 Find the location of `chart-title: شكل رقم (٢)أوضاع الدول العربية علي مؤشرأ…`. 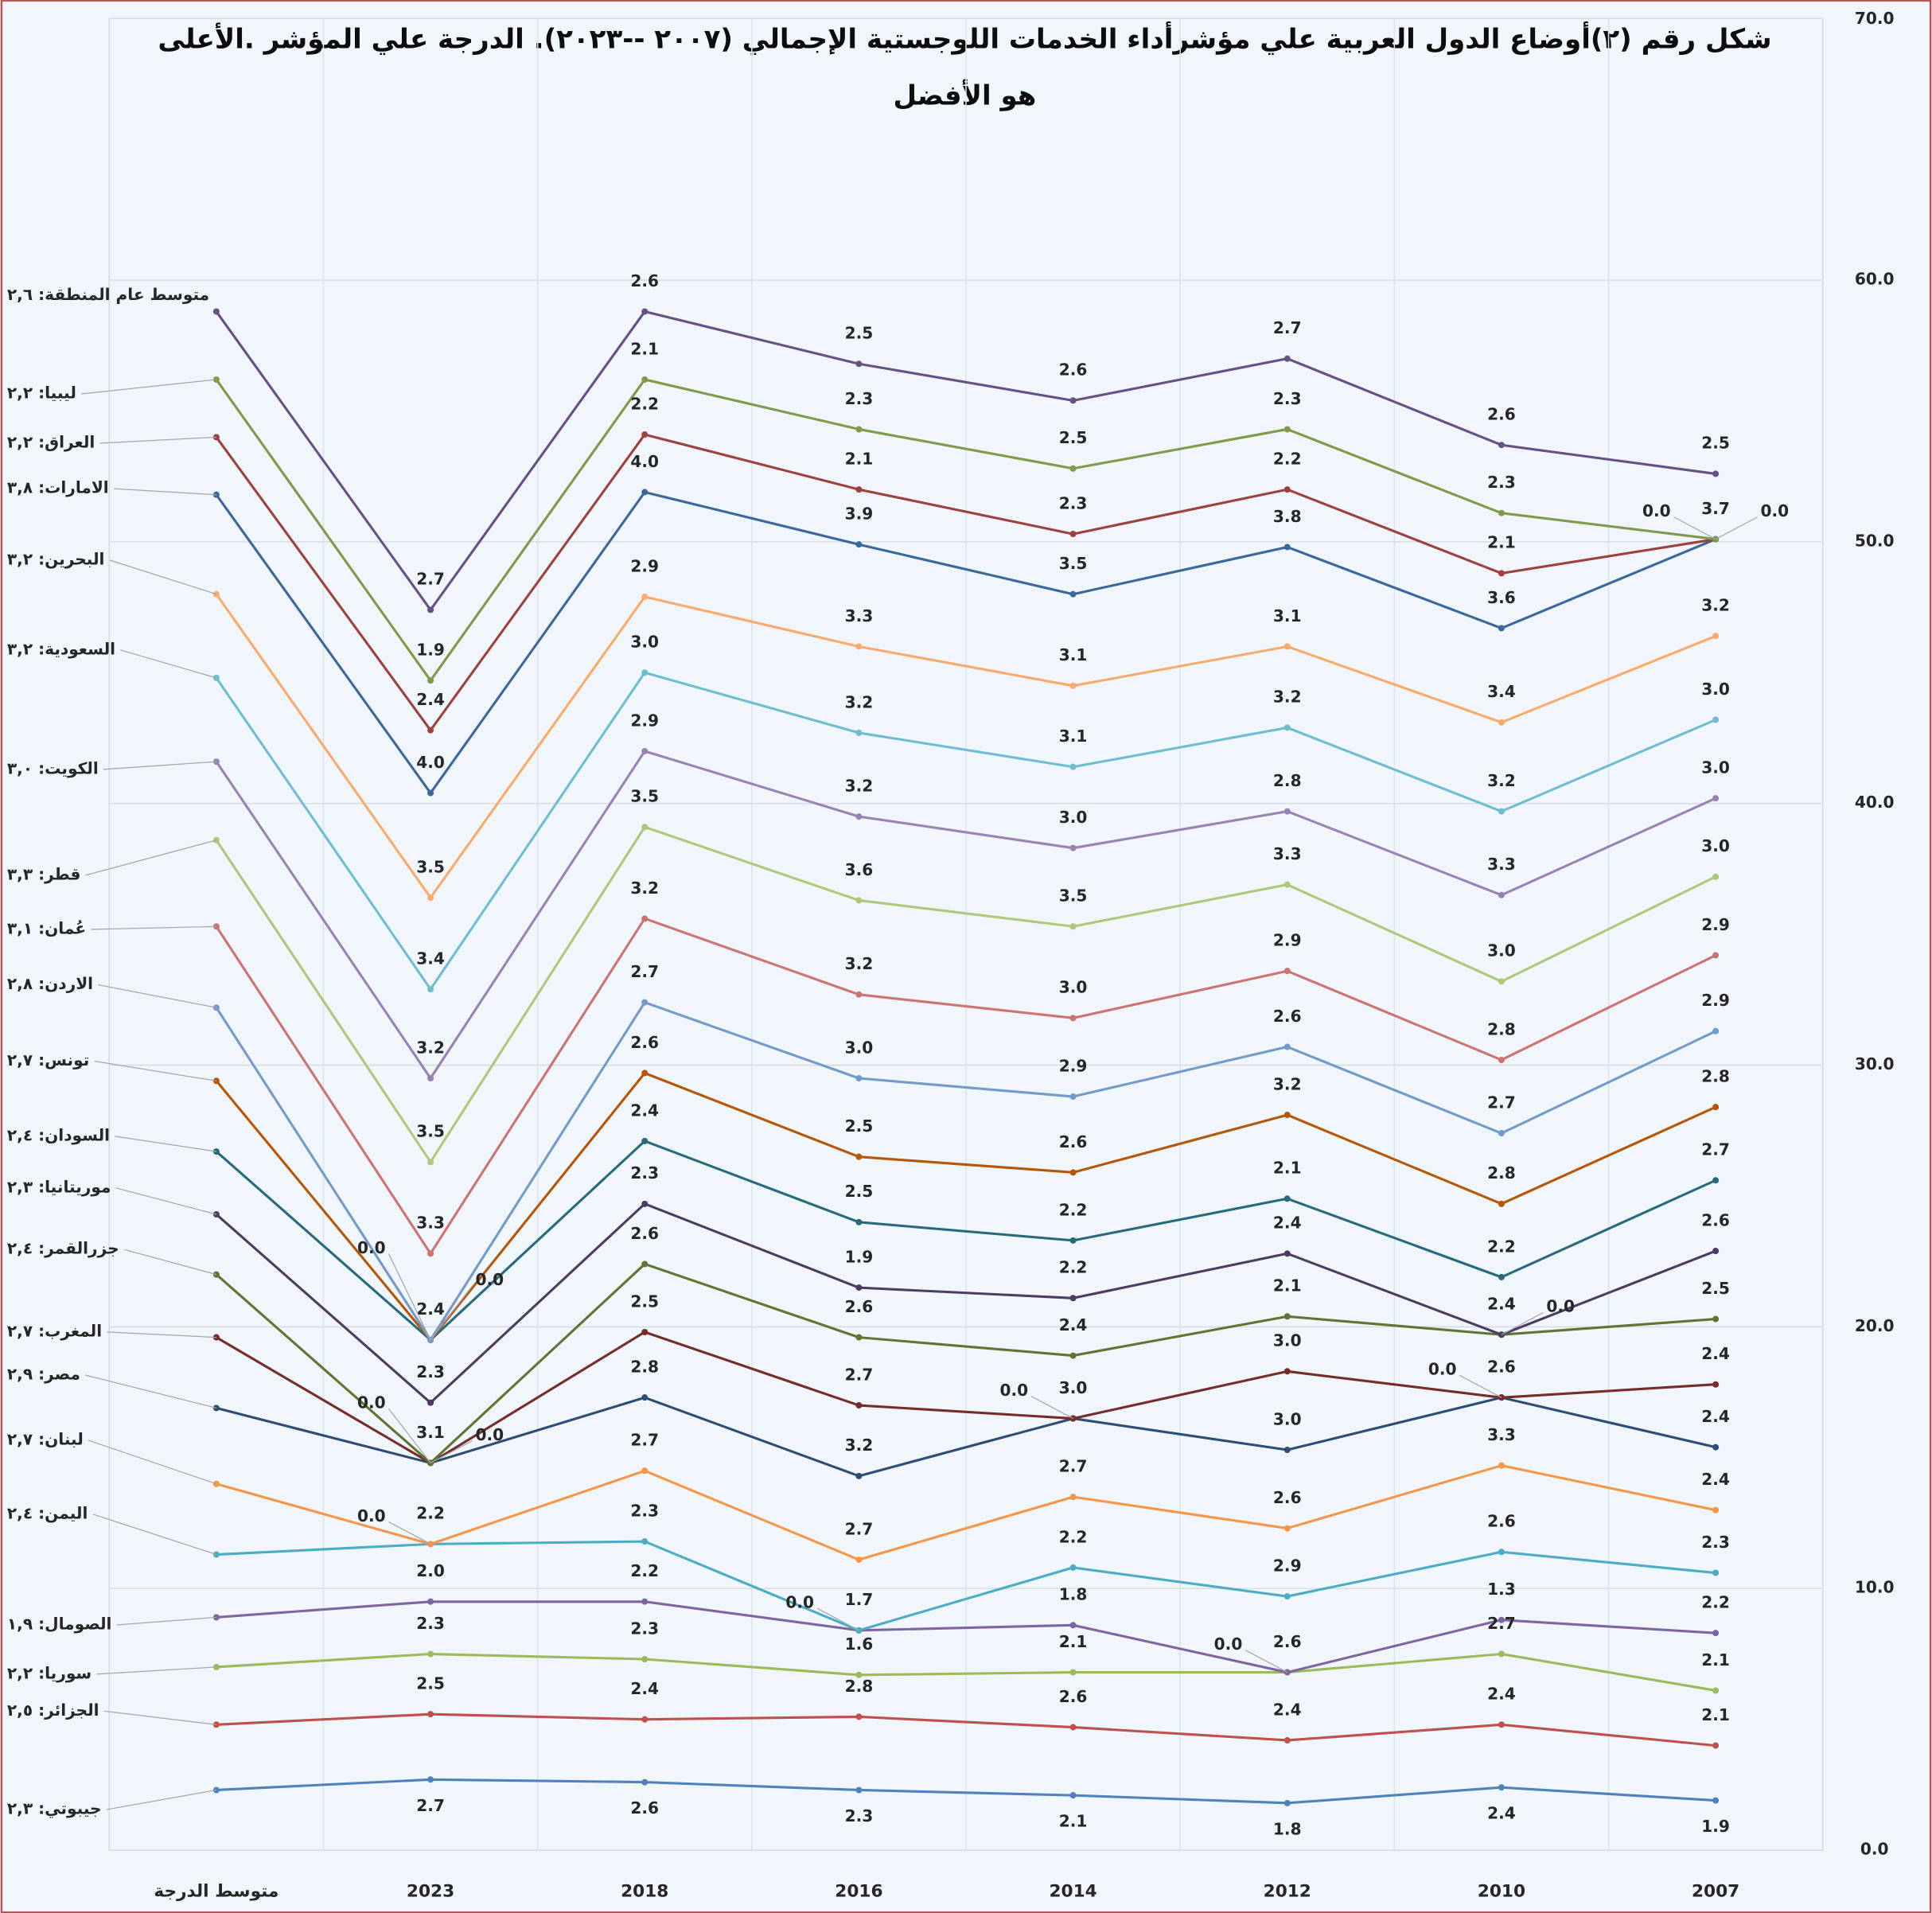

chart-title: شكل رقم (٢)أوضاع الدول العربية علي مؤشرأ… is located at coordinates (965, 38).